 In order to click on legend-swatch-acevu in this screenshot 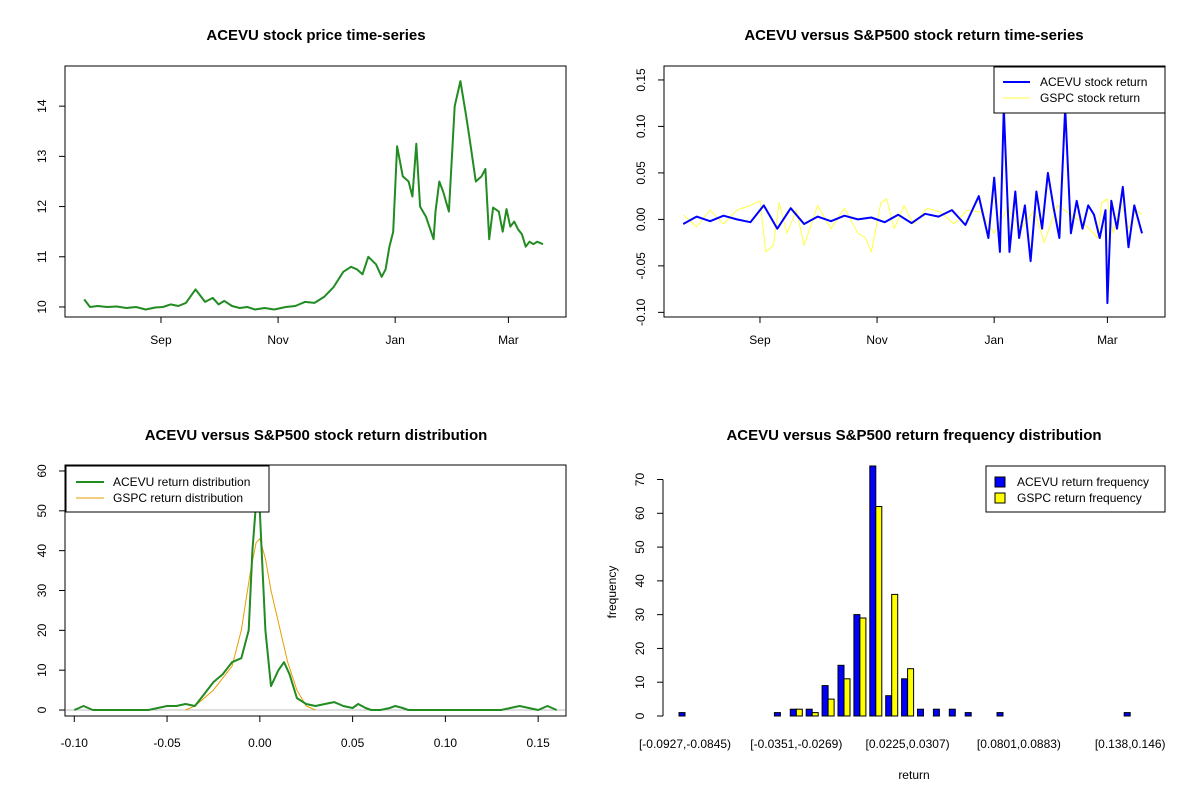, I will do `click(1000, 482)`.